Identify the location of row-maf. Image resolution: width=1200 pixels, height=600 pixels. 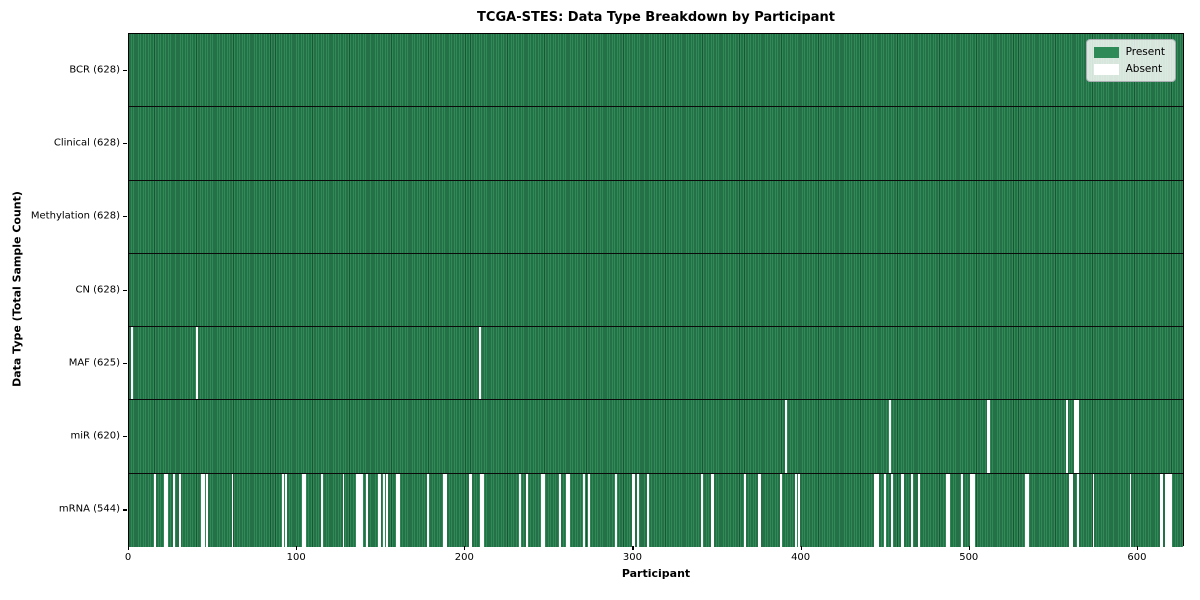
(656, 364).